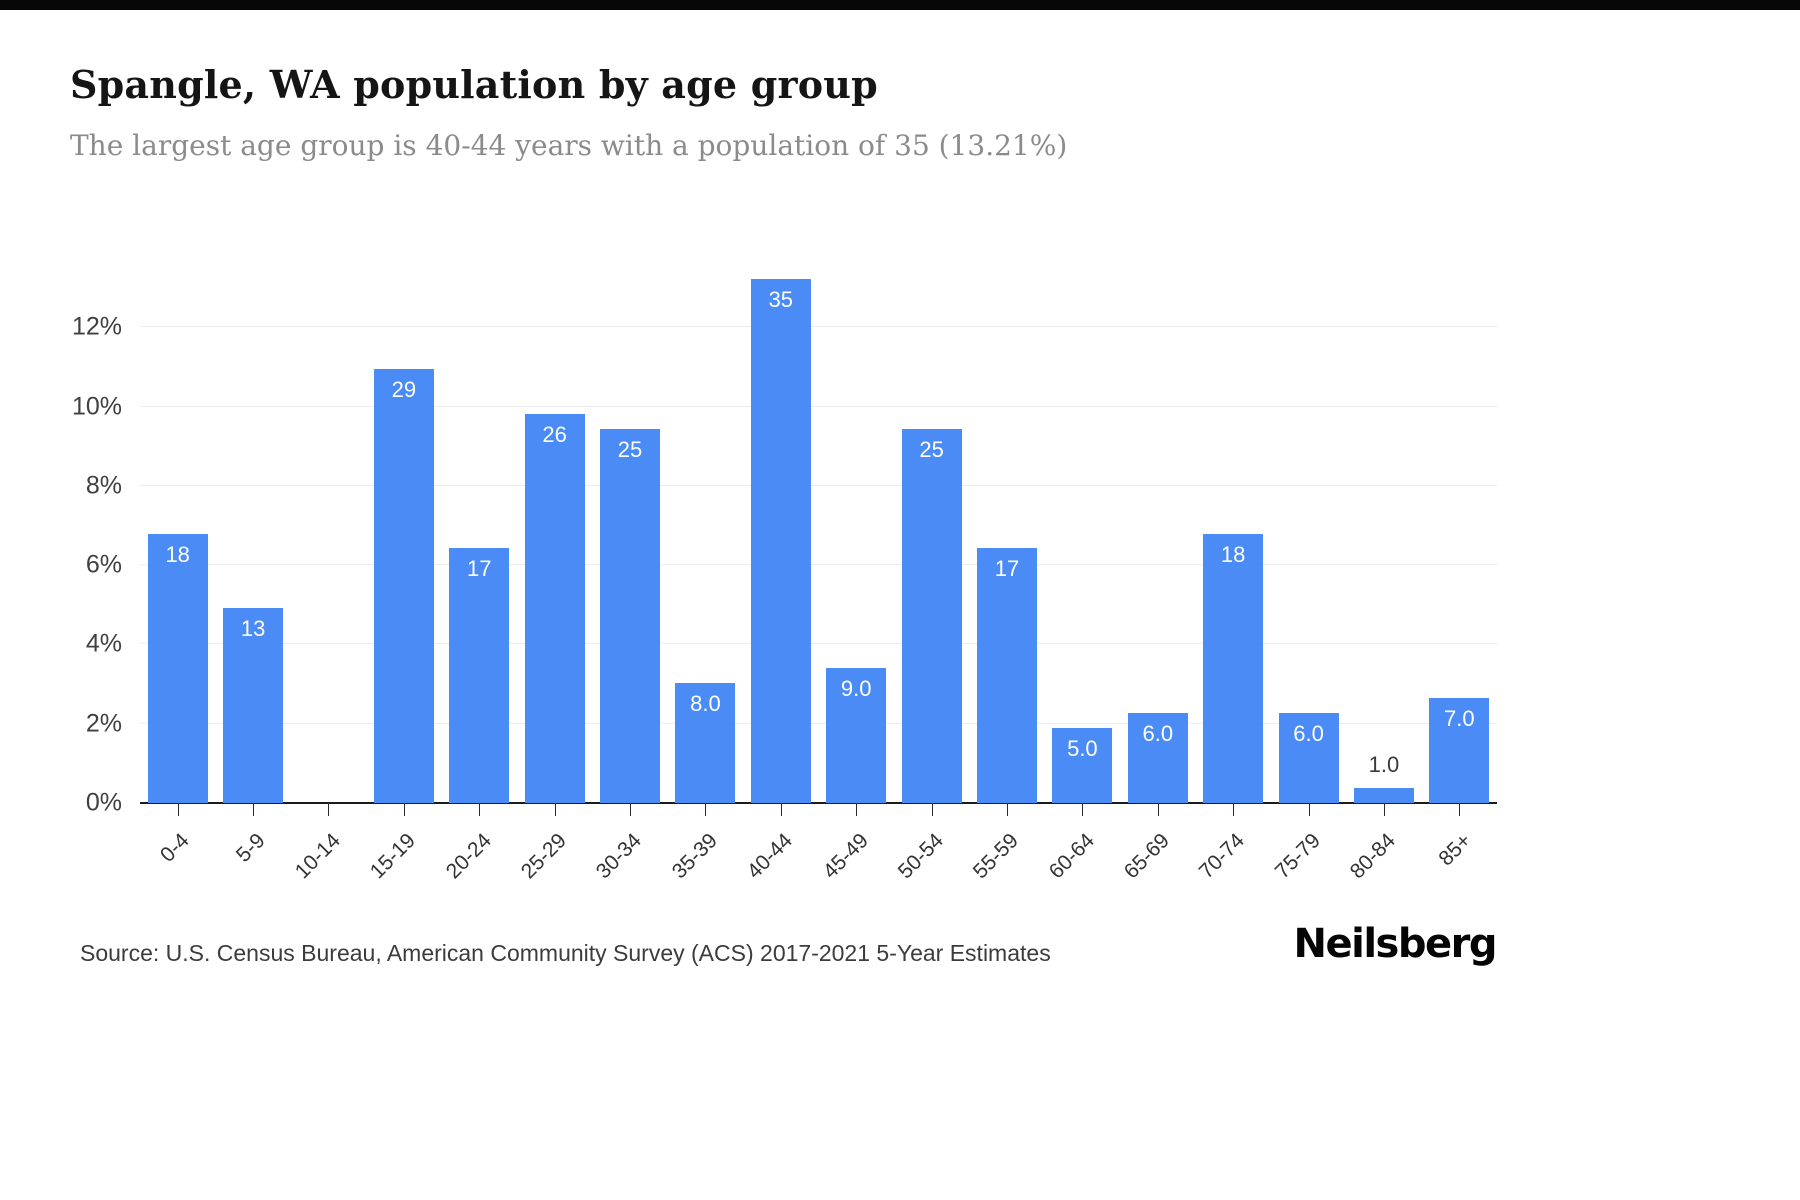 The image size is (1800, 1200). I want to click on top-accent-bar, so click(900, 5).